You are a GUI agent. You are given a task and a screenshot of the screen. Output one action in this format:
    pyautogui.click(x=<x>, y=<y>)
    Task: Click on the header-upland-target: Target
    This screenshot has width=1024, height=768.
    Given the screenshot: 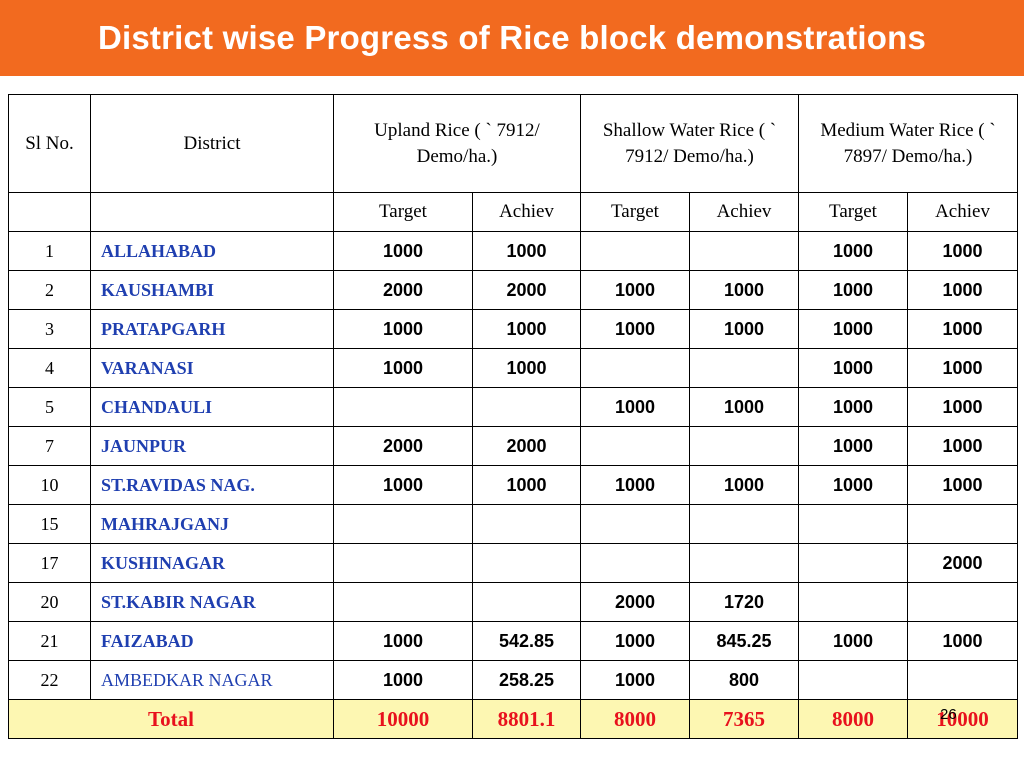 What is the action you would take?
    pyautogui.click(x=403, y=212)
    